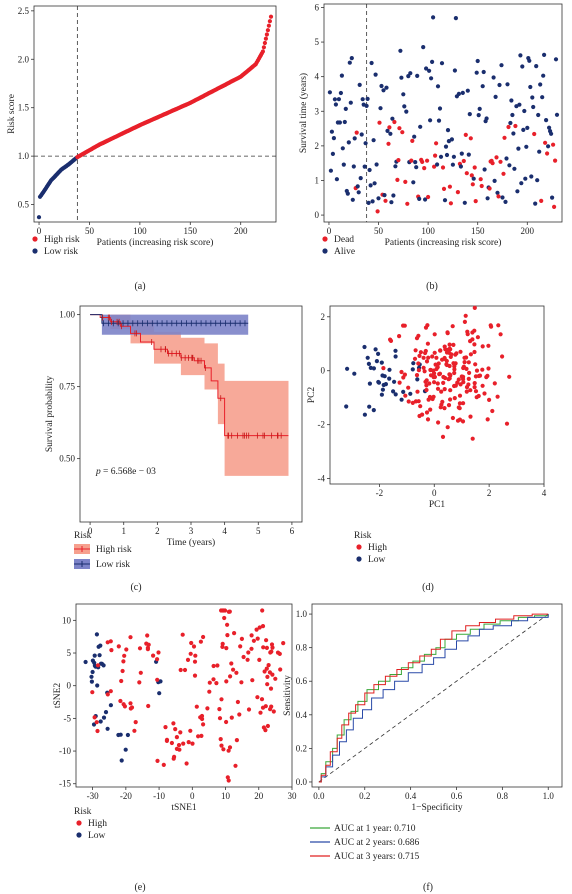 This screenshot has width=572, height=894. Describe the element at coordinates (191, 531) in the screenshot. I see `x-tick-label: 3` at that location.